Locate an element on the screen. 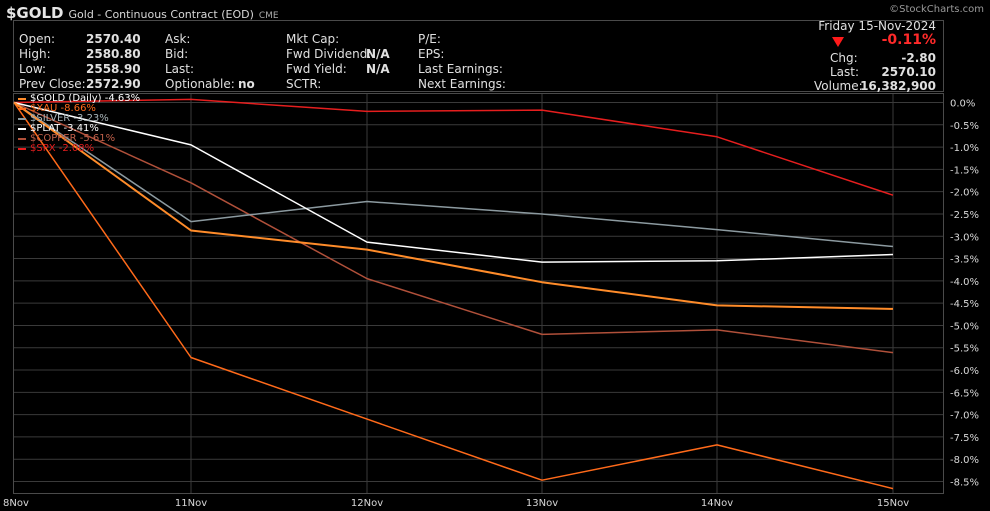  y-tick-label: -5.5% is located at coordinates (964, 349).